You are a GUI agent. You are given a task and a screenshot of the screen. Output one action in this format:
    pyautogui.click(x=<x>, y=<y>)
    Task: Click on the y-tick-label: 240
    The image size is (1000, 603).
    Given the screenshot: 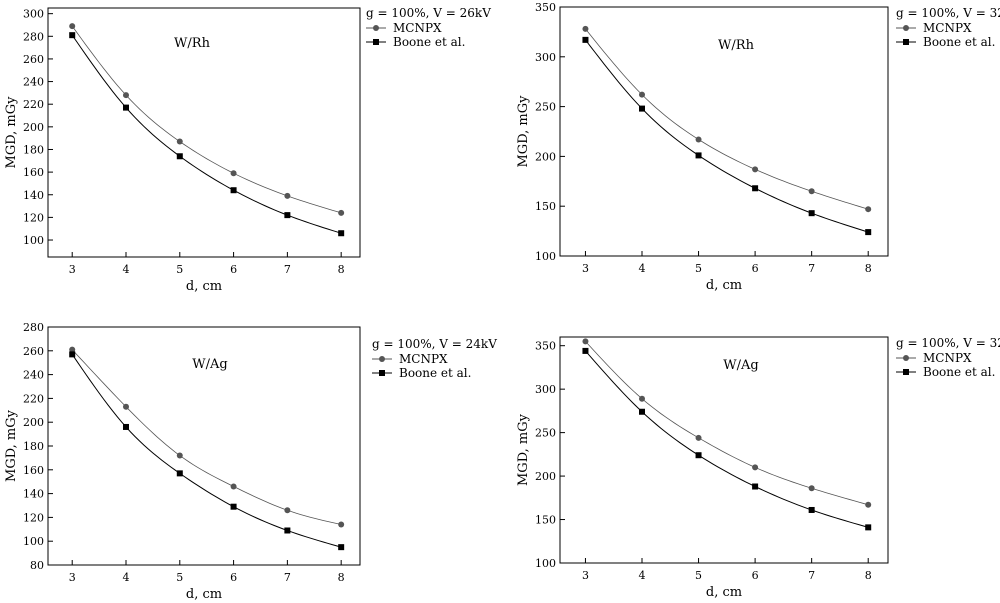 What is the action you would take?
    pyautogui.click(x=33, y=375)
    